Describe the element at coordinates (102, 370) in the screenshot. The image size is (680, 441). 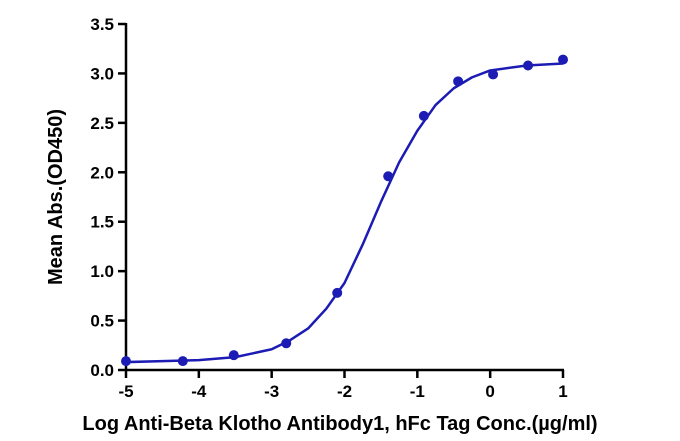
I see `y-tick-label: 0.0` at that location.